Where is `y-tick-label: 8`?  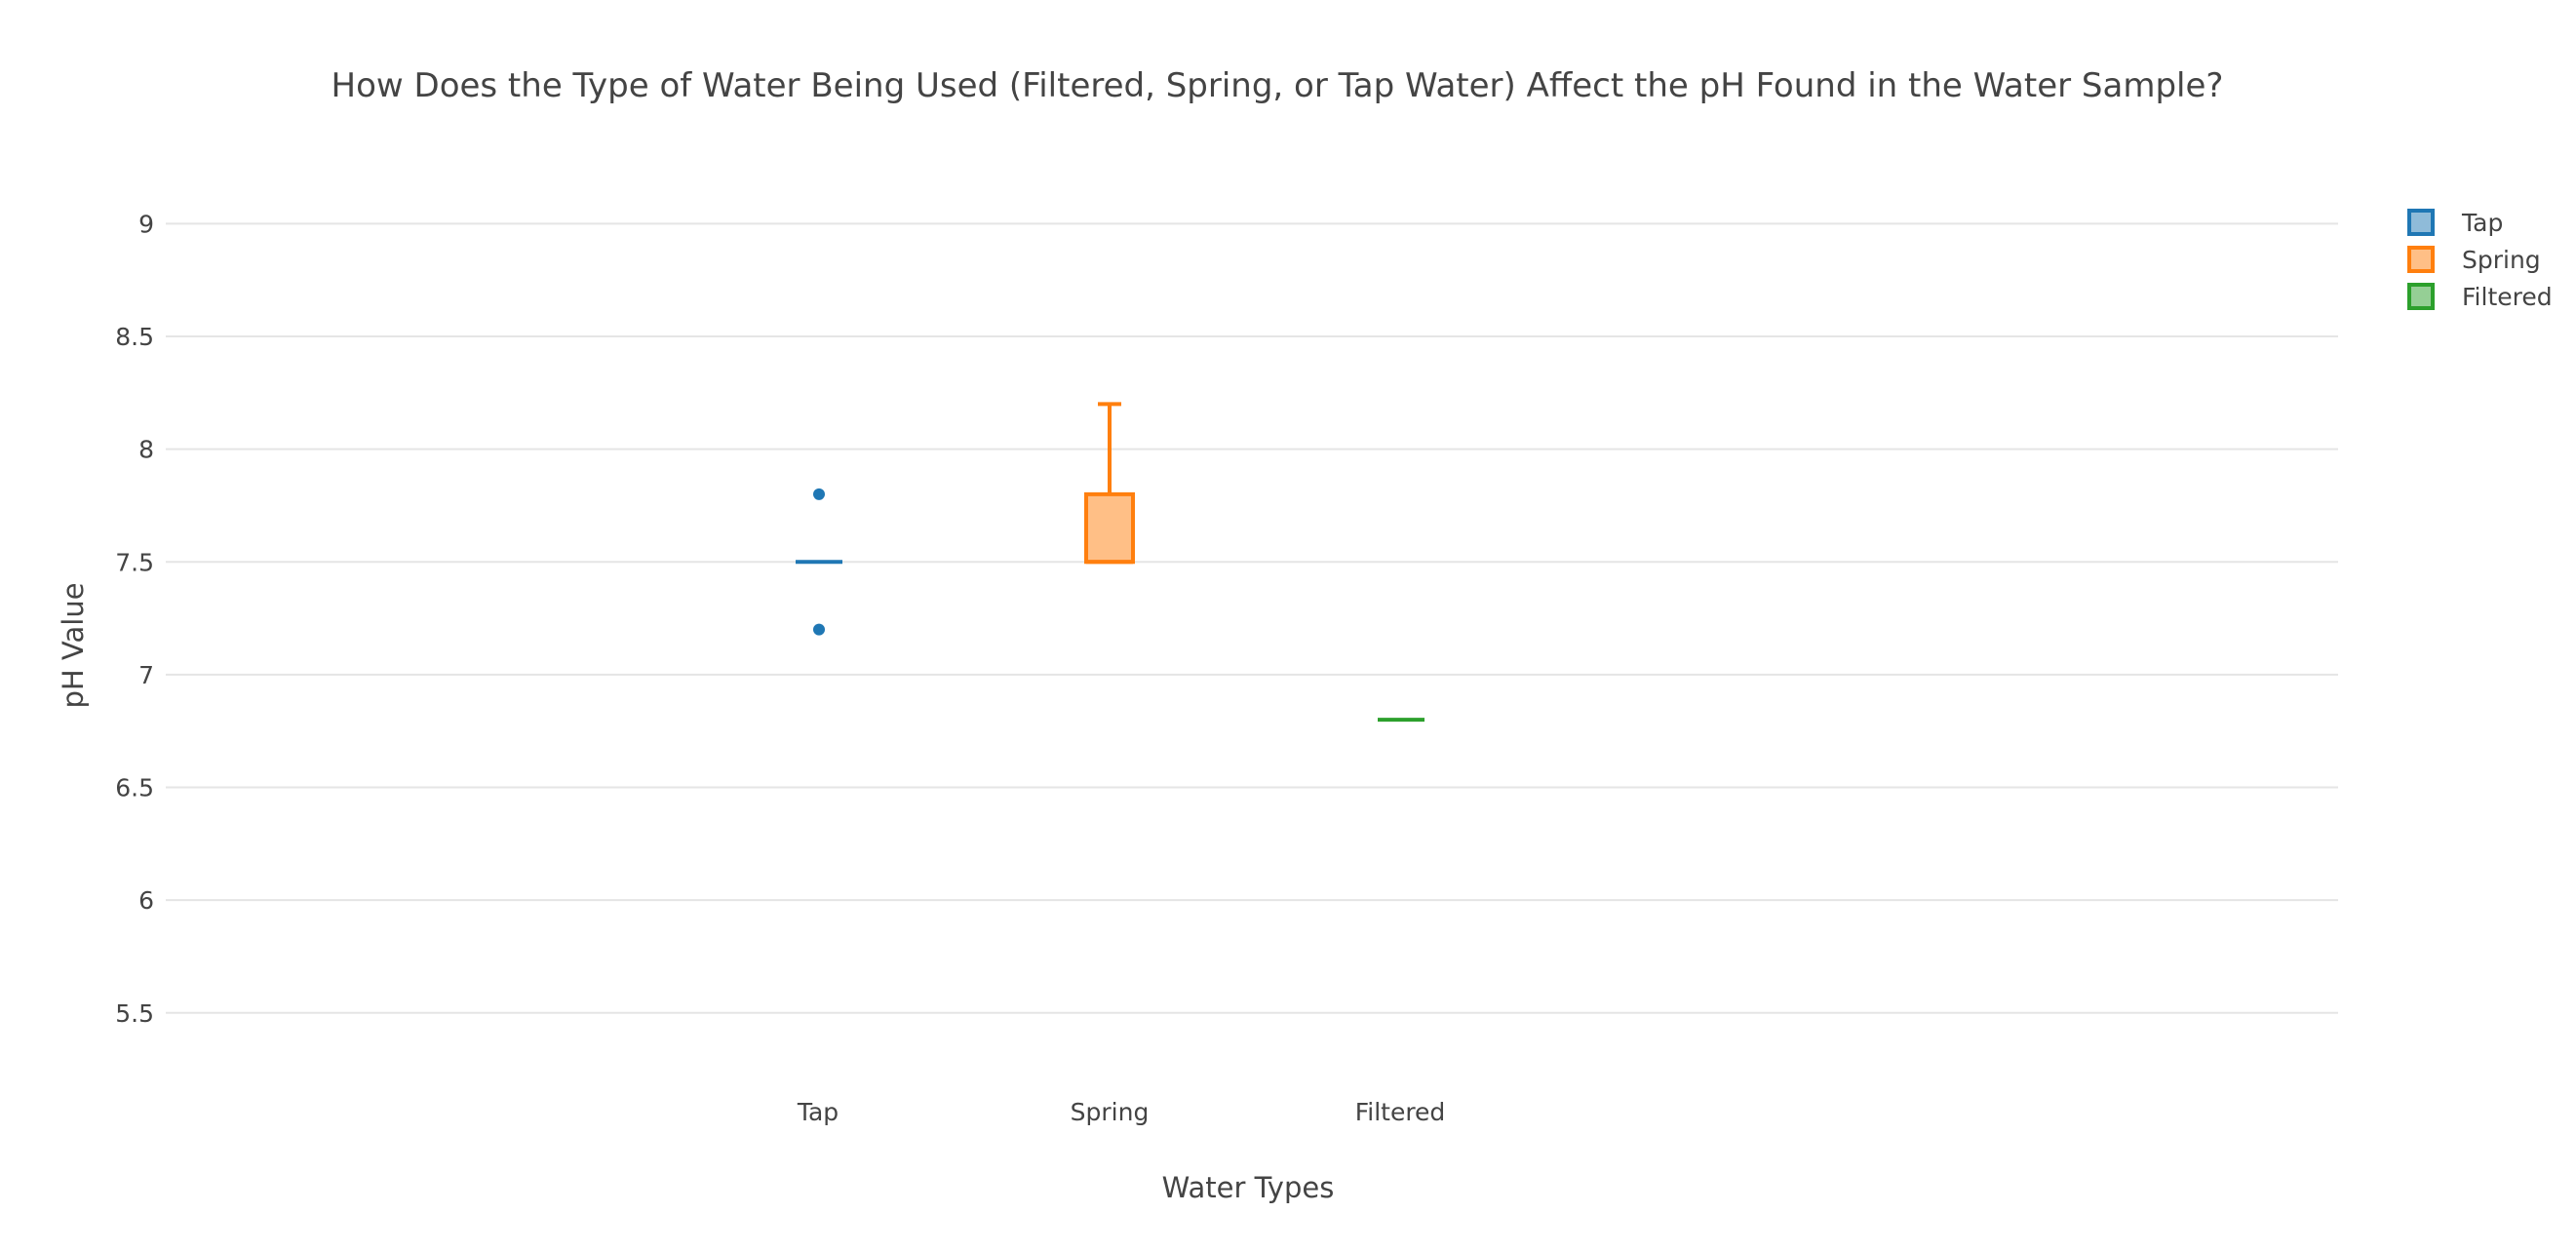
y-tick-label: 8 is located at coordinates (146, 450).